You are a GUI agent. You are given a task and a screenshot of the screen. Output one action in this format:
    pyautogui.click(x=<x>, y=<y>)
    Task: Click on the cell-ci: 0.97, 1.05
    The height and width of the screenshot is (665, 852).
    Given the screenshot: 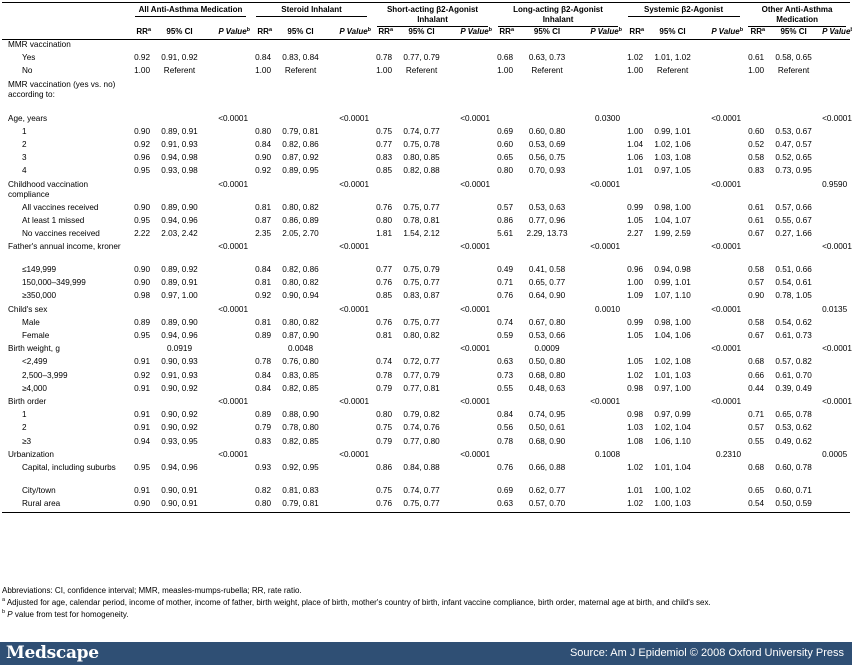 What is the action you would take?
    pyautogui.click(x=672, y=171)
    